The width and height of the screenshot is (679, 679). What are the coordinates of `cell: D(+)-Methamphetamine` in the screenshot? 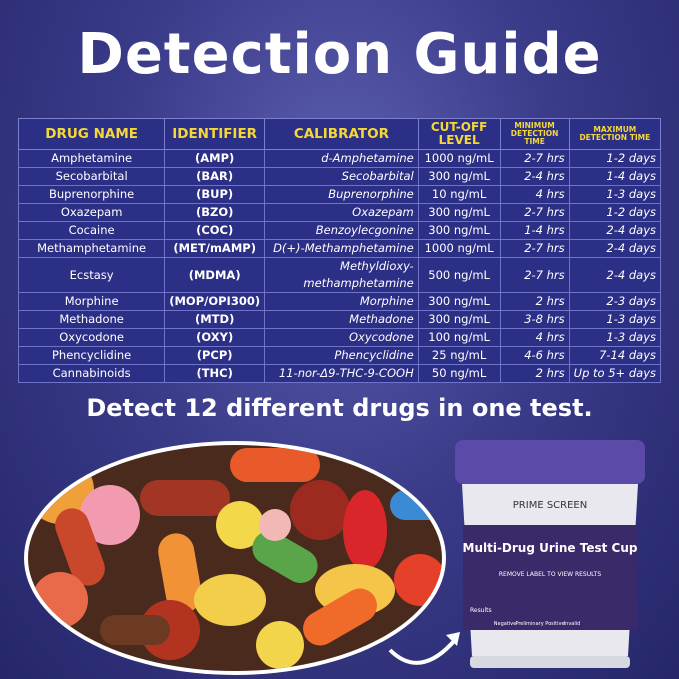 It's located at (341, 248).